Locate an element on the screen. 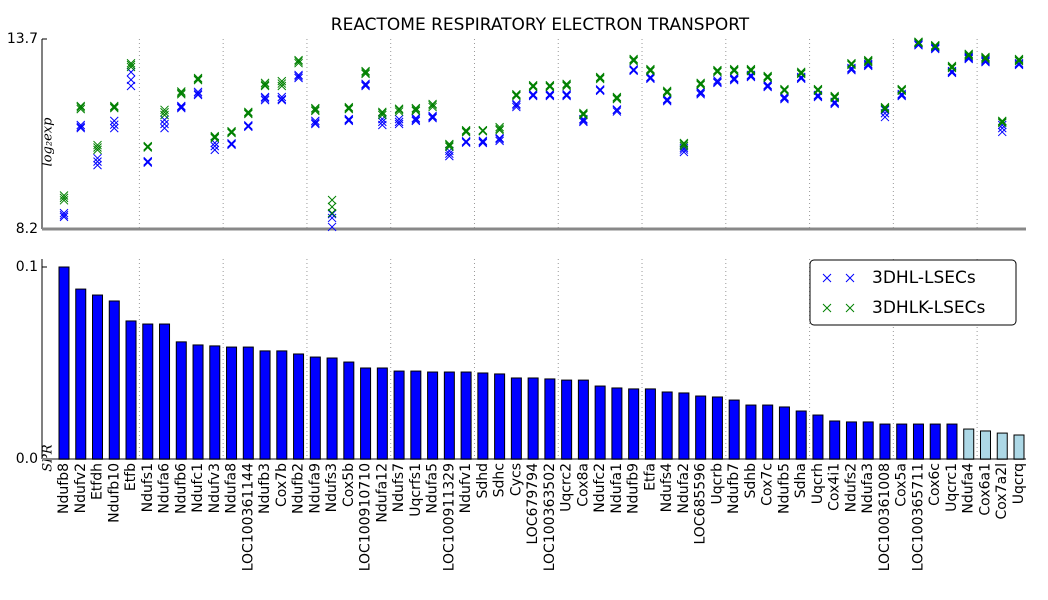 The image size is (1048, 600). x-tick-label: Ndufc2 is located at coordinates (600, 488).